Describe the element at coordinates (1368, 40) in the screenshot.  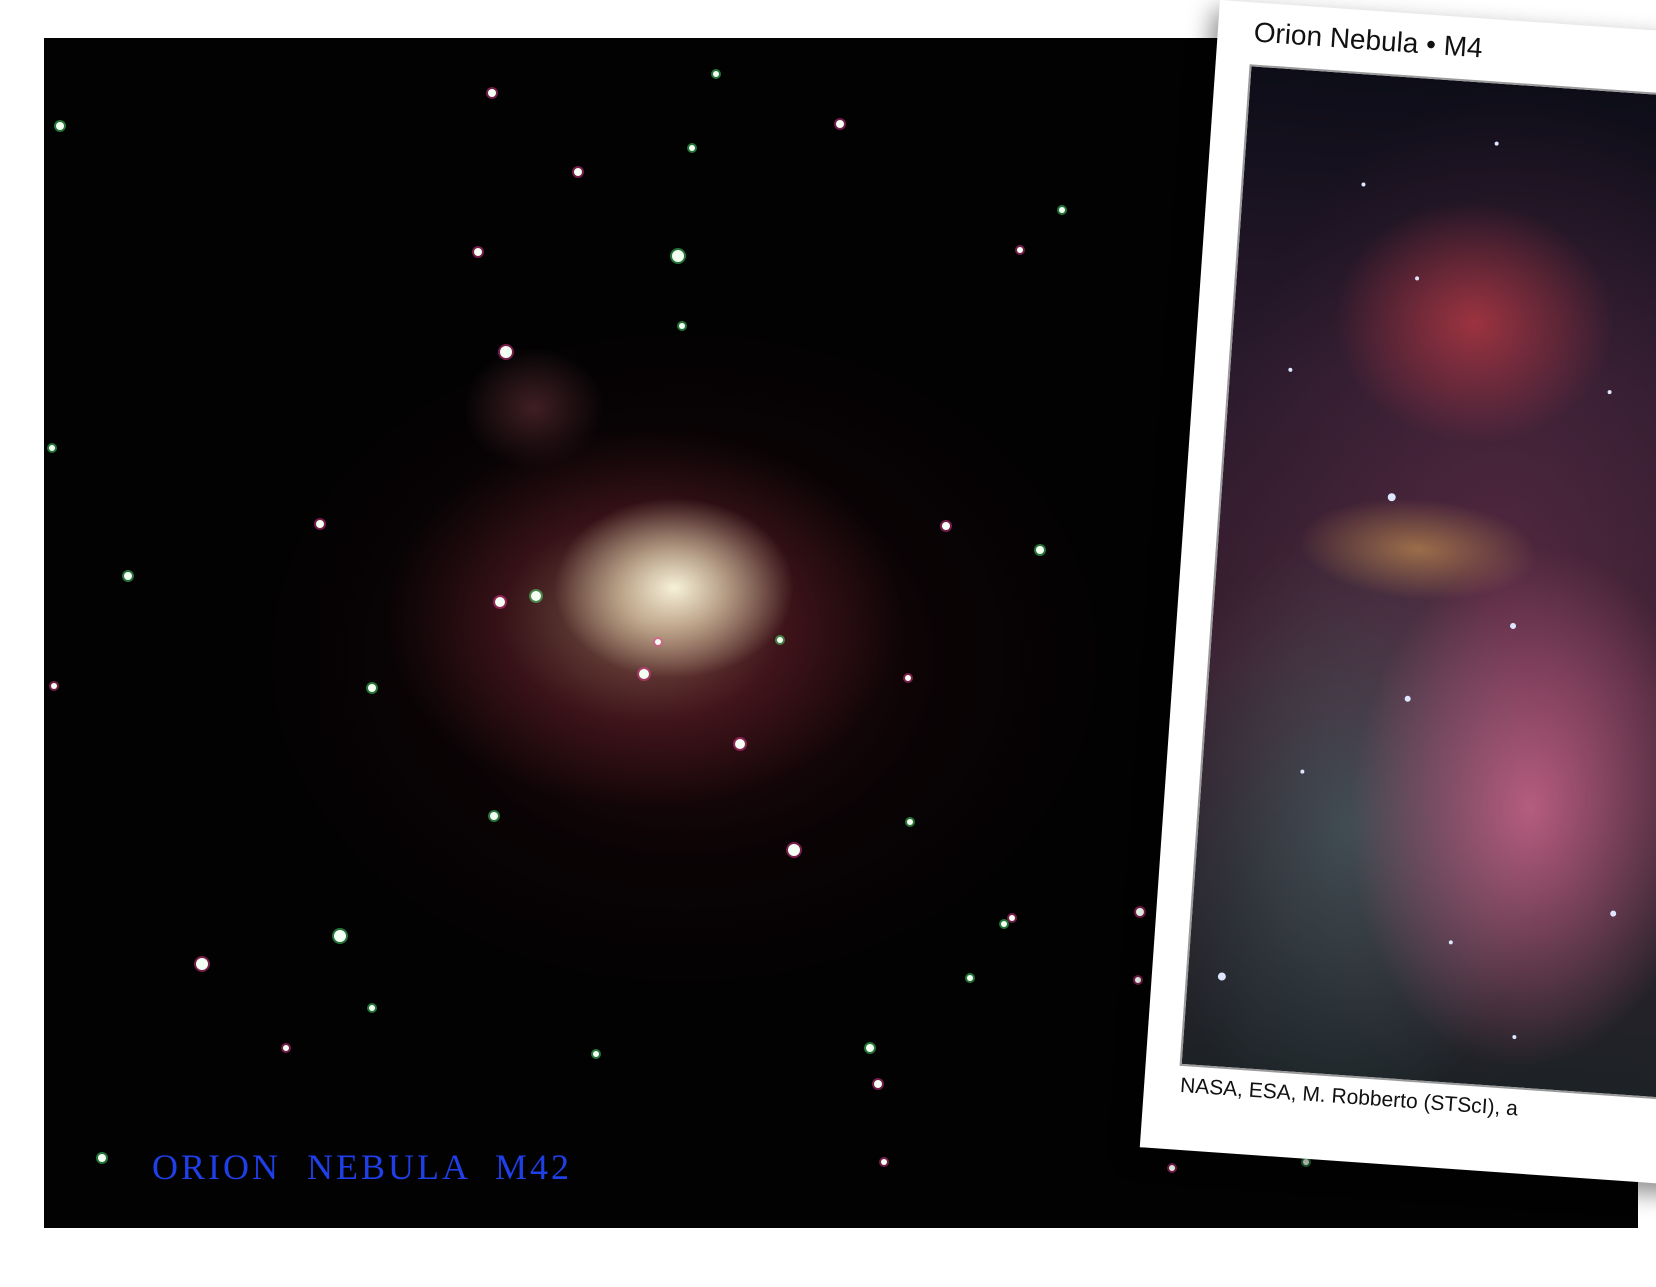
I see `print-title: Orion Nebula • M4` at that location.